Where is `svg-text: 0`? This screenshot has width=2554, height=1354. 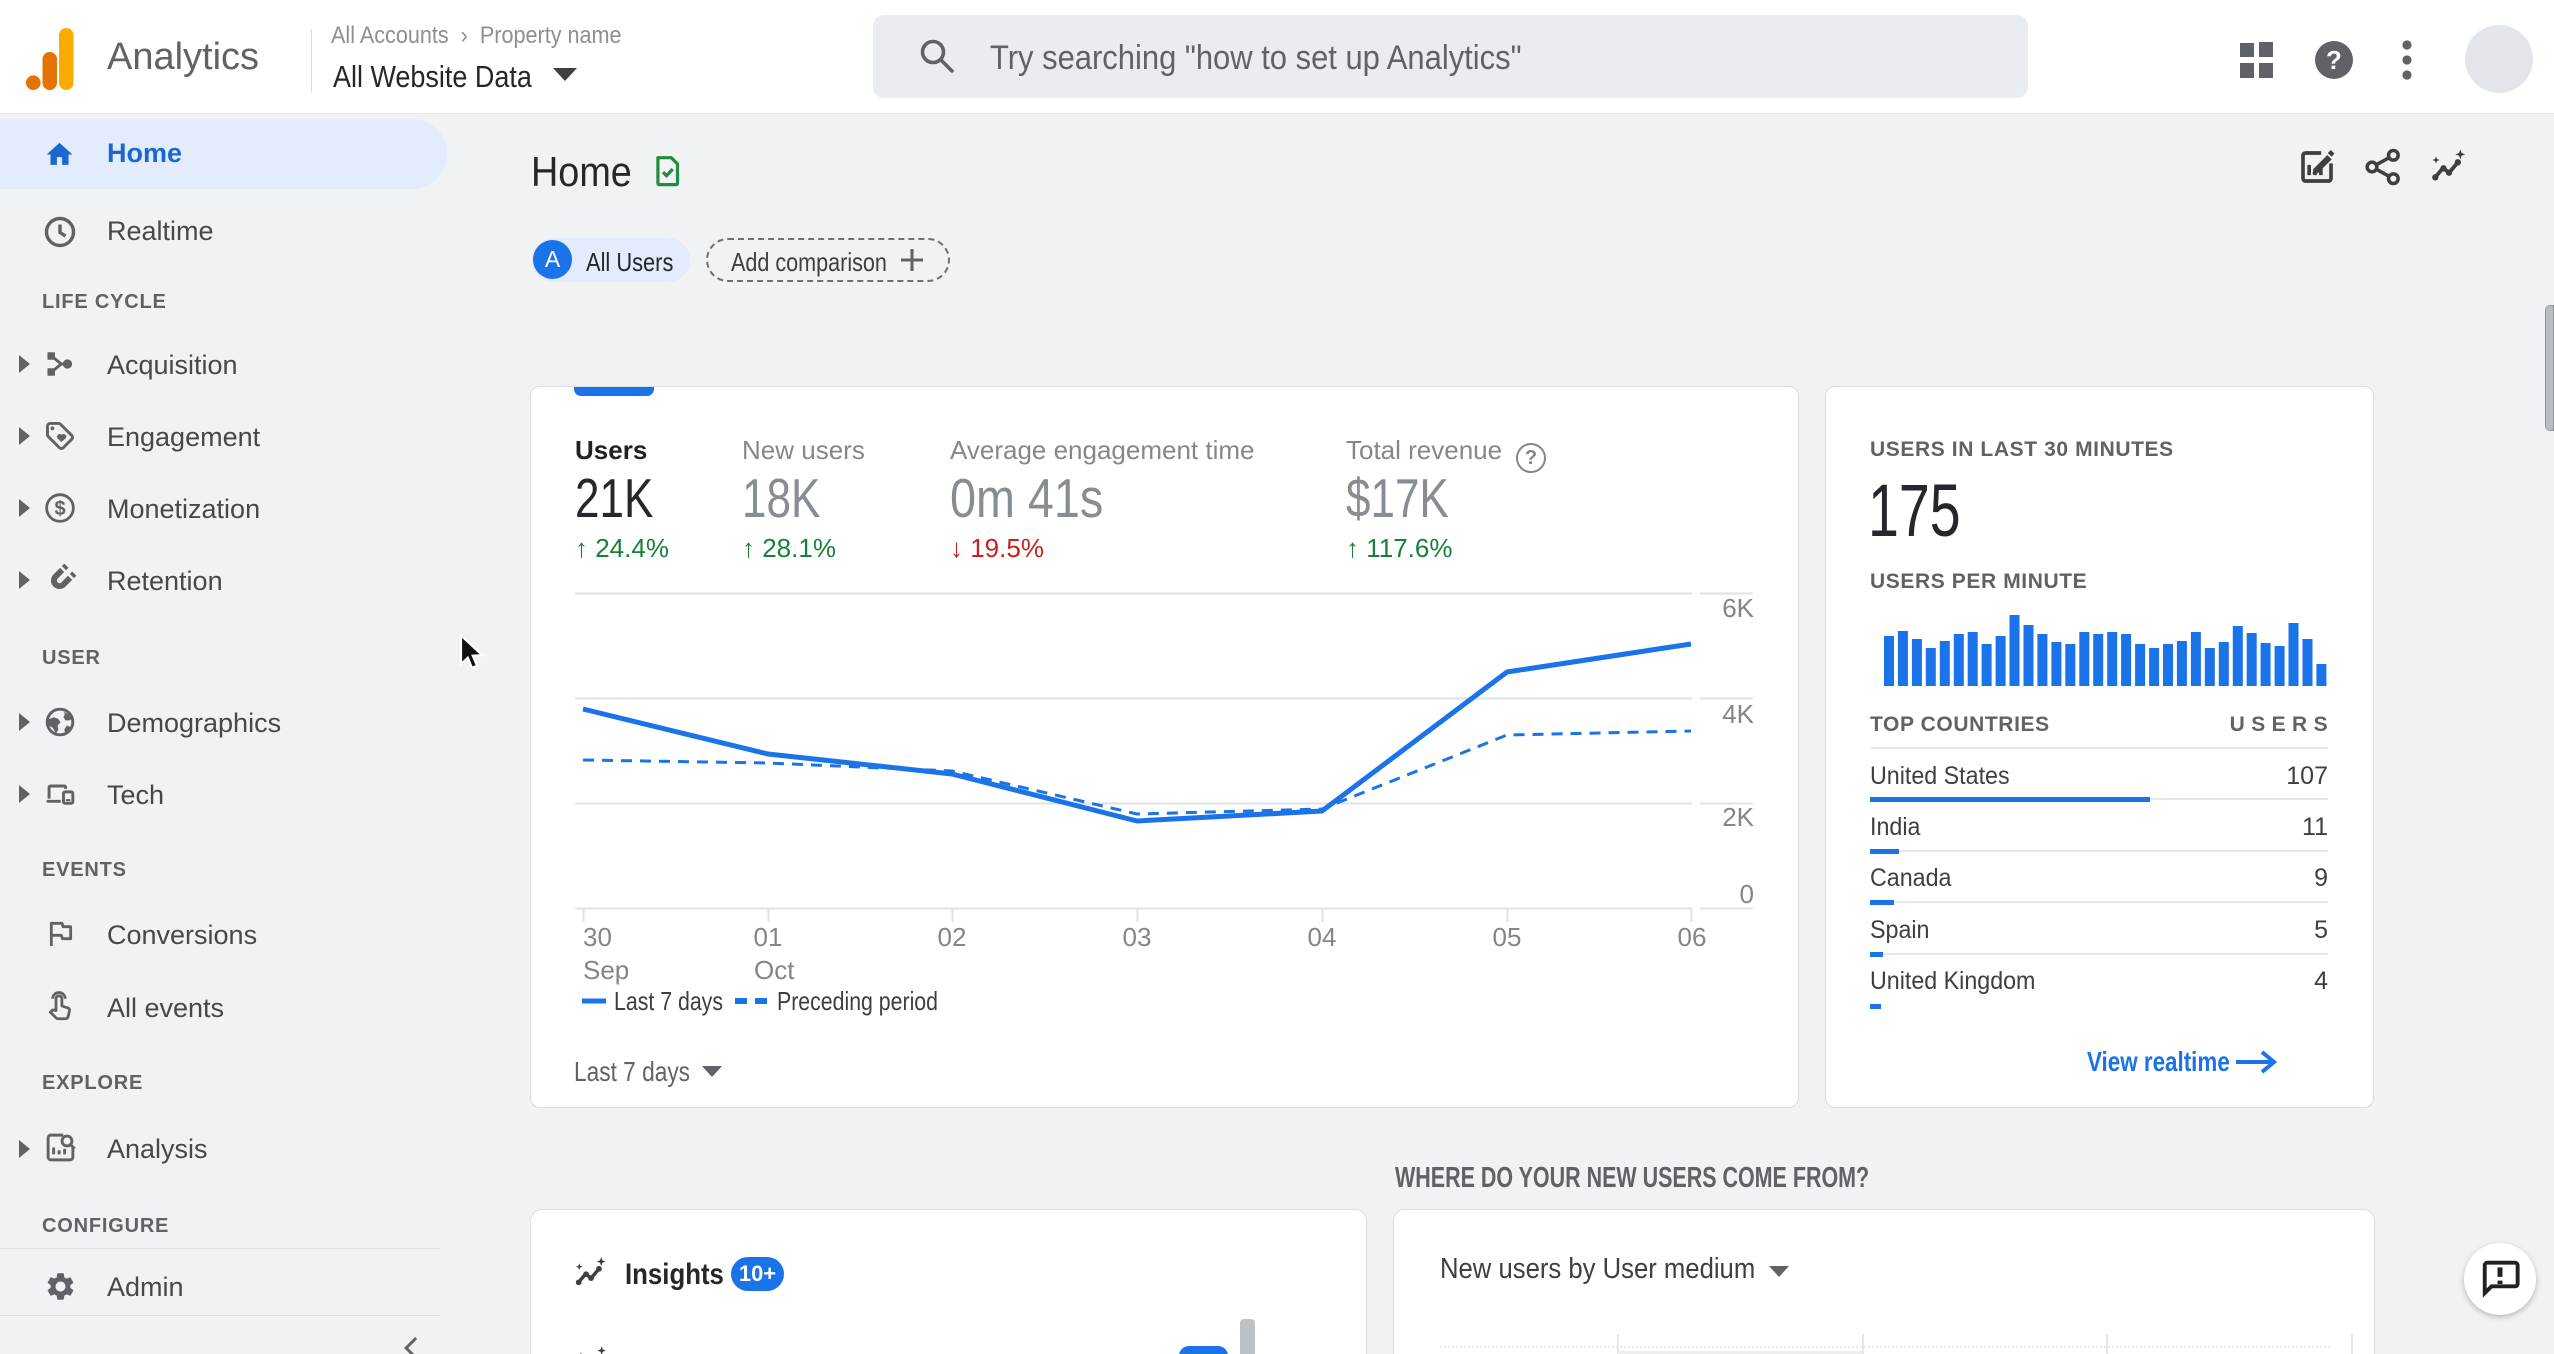 svg-text: 0 is located at coordinates (1747, 894).